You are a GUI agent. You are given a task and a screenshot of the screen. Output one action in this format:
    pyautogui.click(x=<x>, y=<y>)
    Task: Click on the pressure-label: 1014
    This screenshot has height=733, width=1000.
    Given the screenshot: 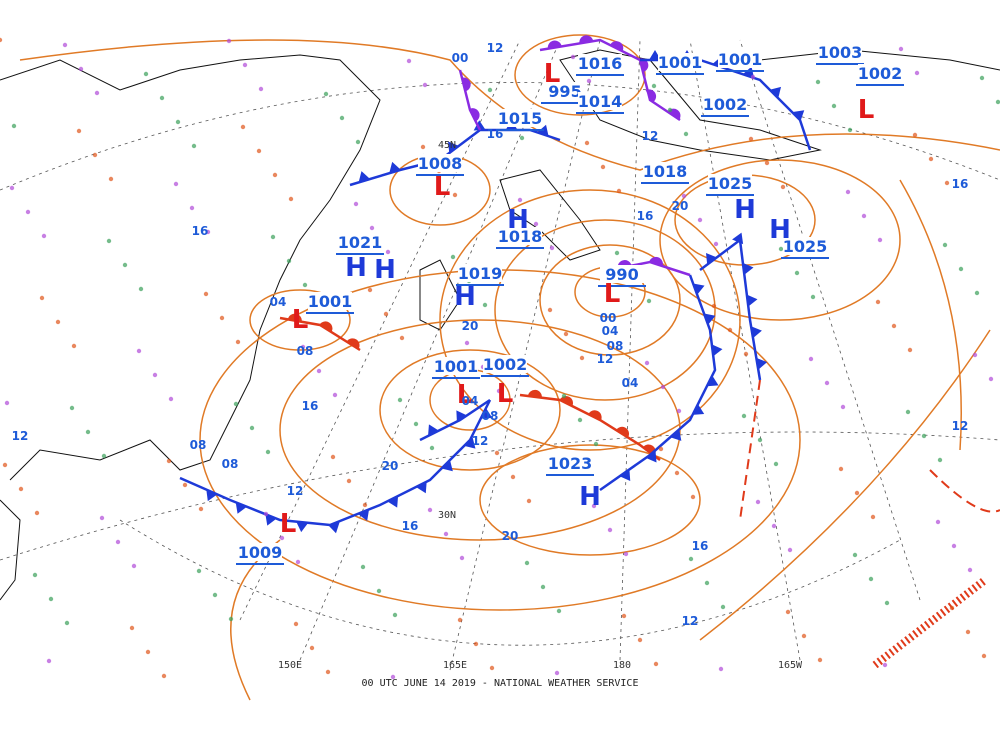 What is the action you would take?
    pyautogui.click(x=600, y=101)
    